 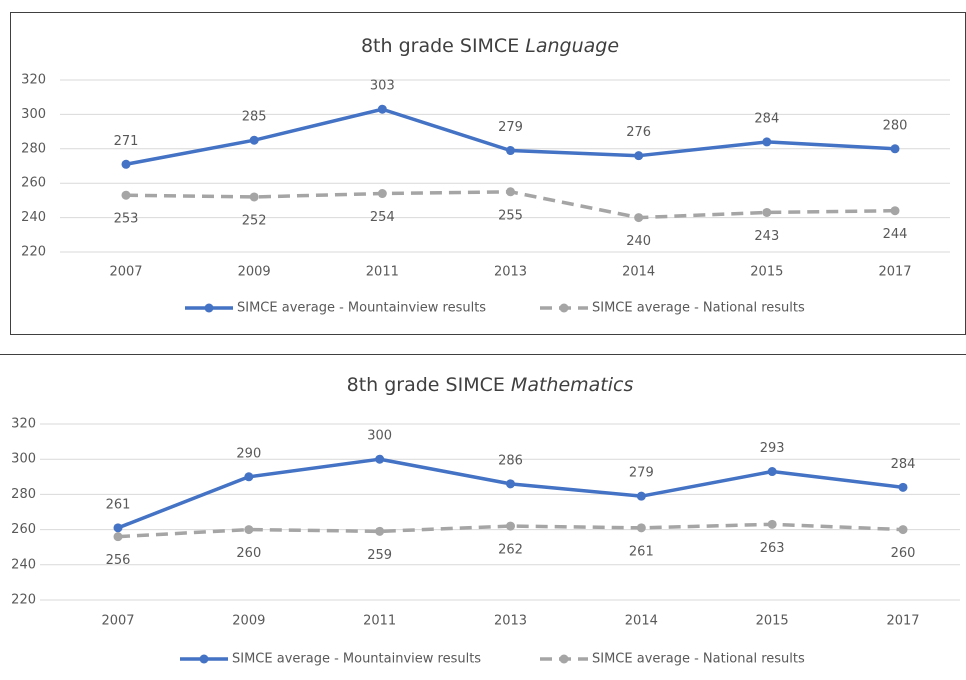 I want to click on data-label: 256, so click(x=118, y=560).